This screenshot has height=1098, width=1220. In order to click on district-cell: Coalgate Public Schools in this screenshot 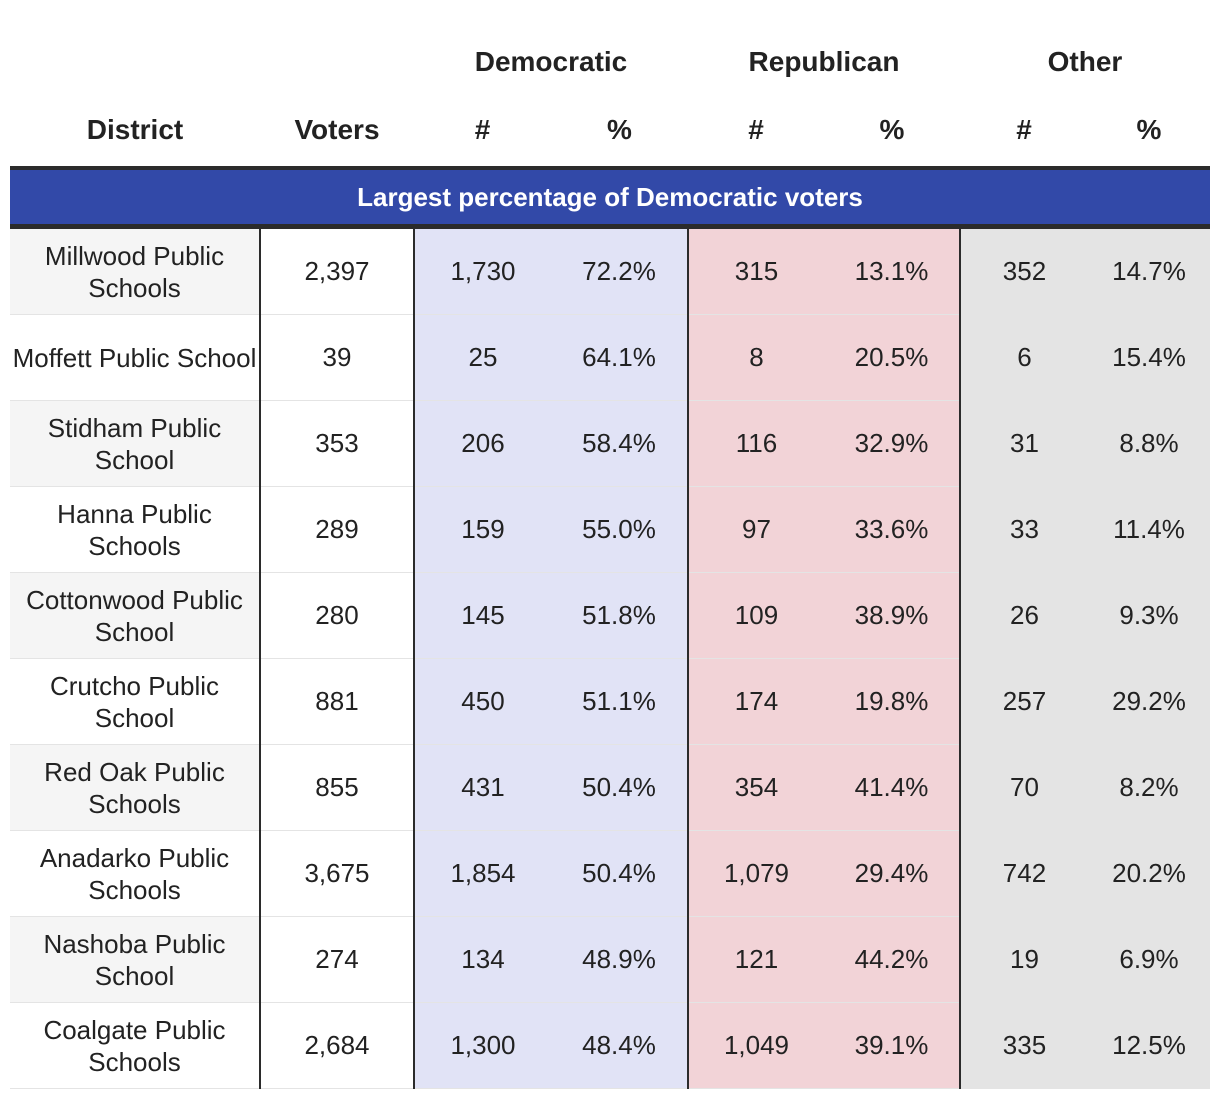, I will do `click(135, 1045)`.